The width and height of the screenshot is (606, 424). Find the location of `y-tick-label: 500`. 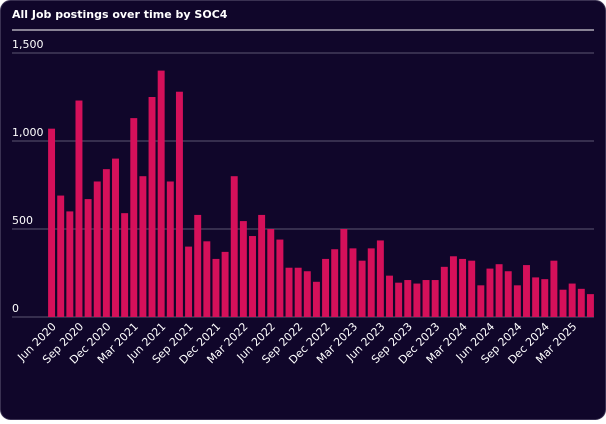

y-tick-label: 500 is located at coordinates (22, 220).